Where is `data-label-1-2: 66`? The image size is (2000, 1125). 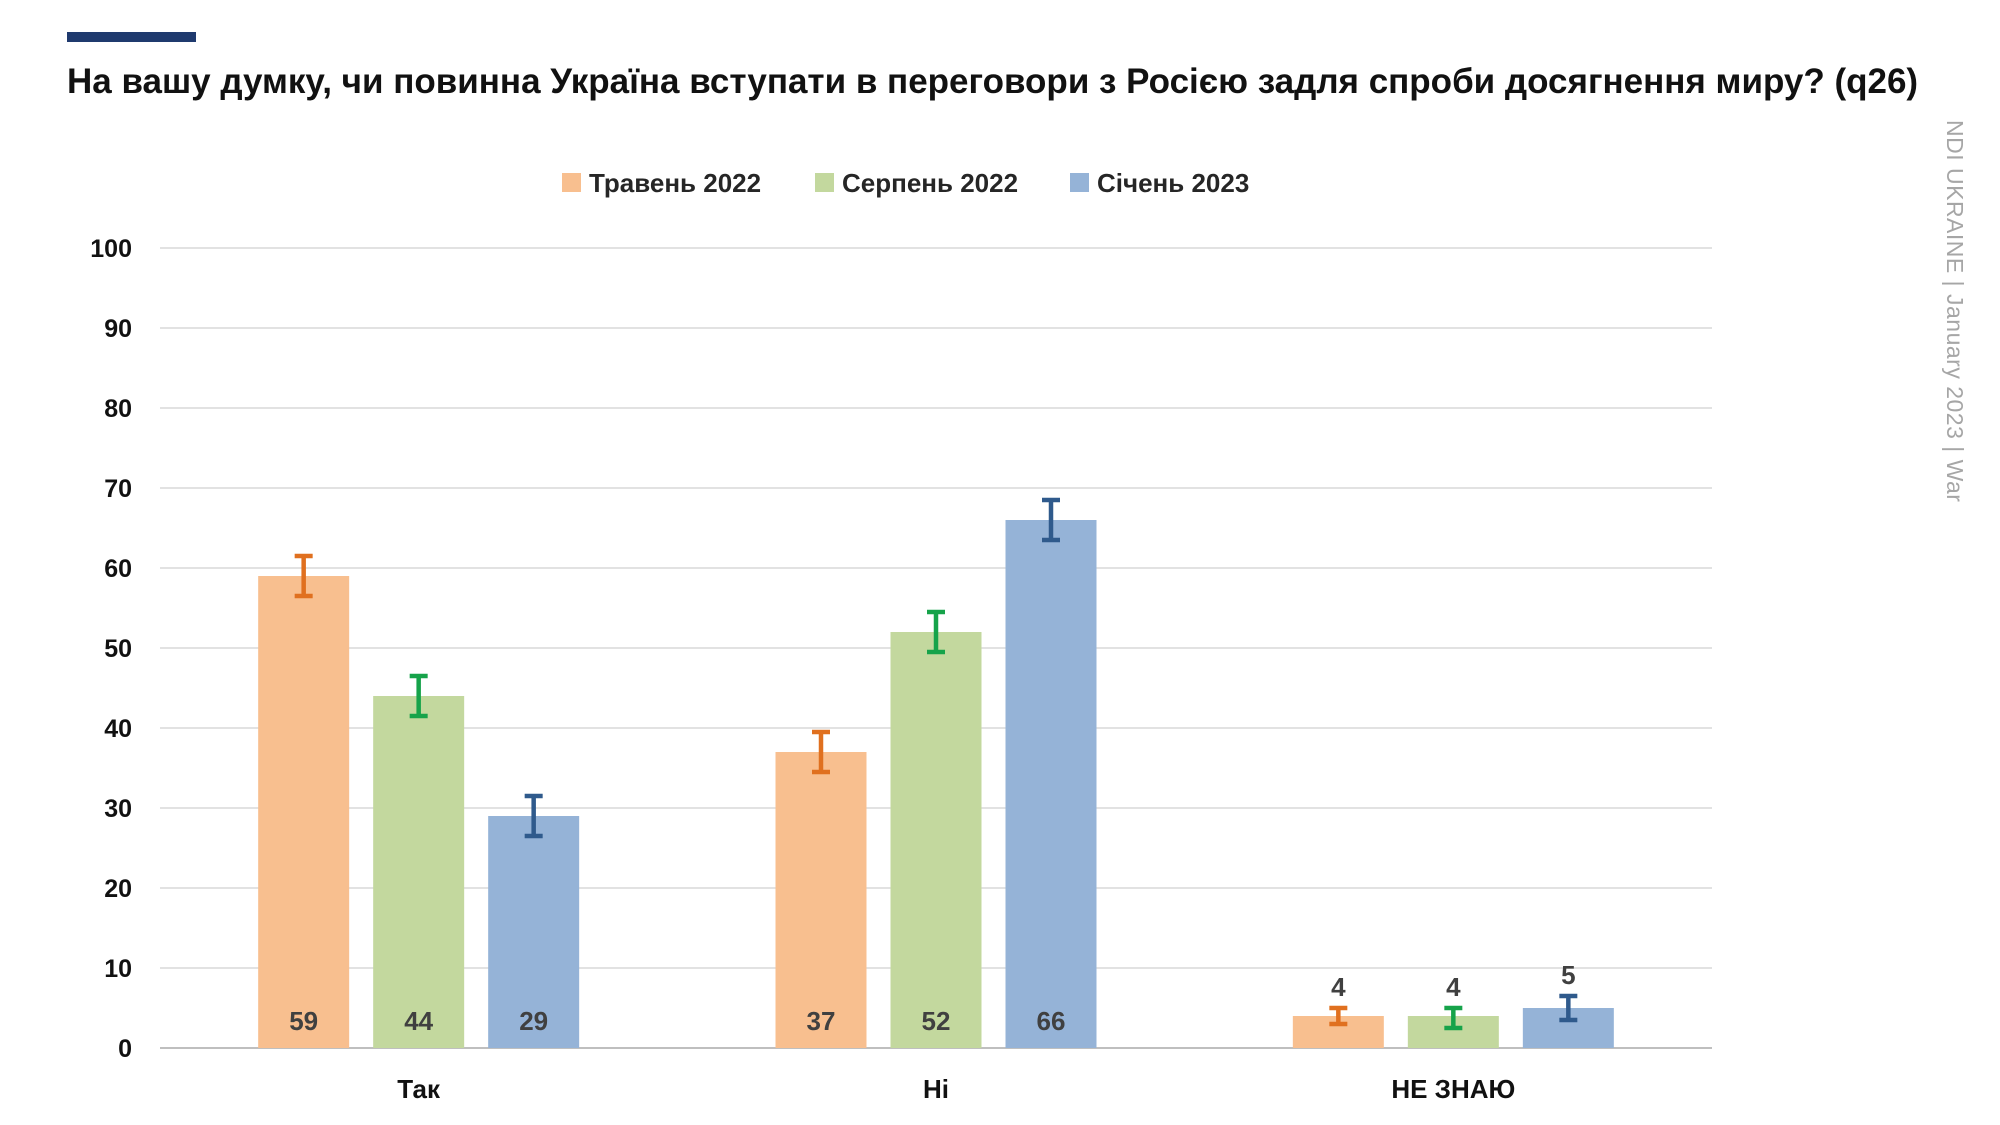 data-label-1-2: 66 is located at coordinates (1051, 1021).